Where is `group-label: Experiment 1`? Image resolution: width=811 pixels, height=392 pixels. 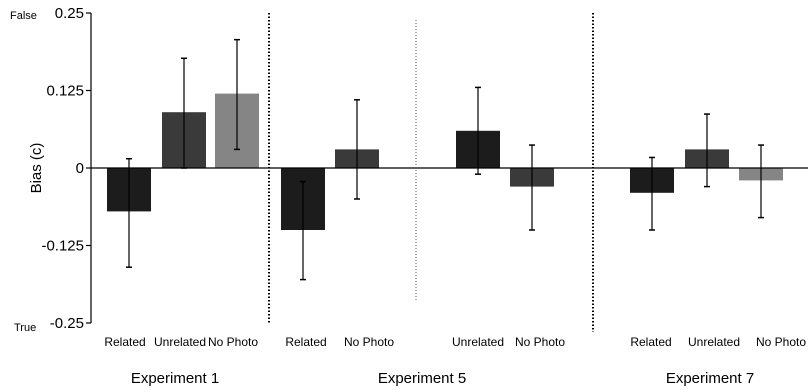
group-label: Experiment 1 is located at coordinates (175, 378).